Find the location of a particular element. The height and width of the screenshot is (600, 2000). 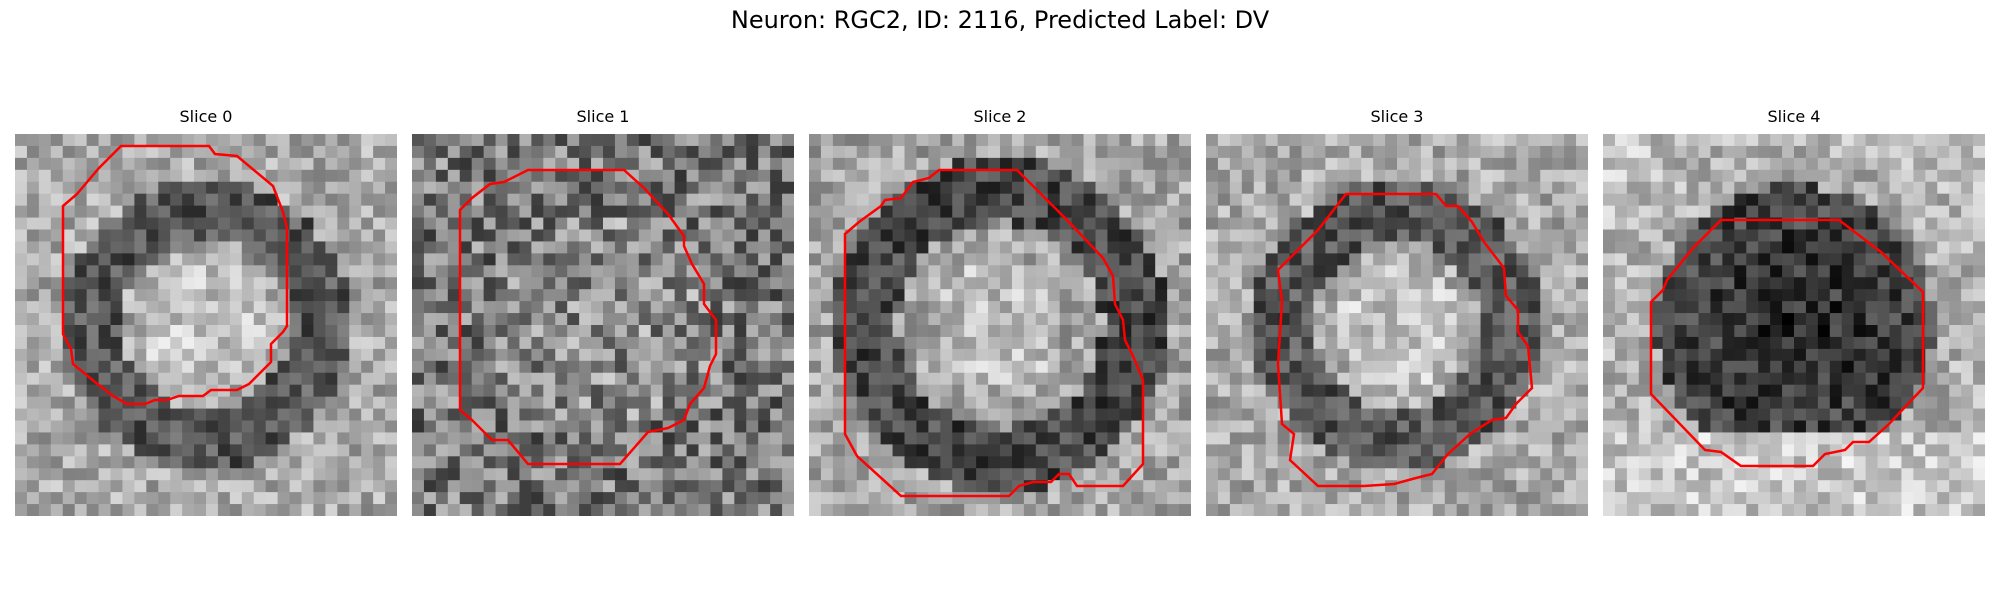

slice-panel-1: Slice 1 is located at coordinates (603, 310).